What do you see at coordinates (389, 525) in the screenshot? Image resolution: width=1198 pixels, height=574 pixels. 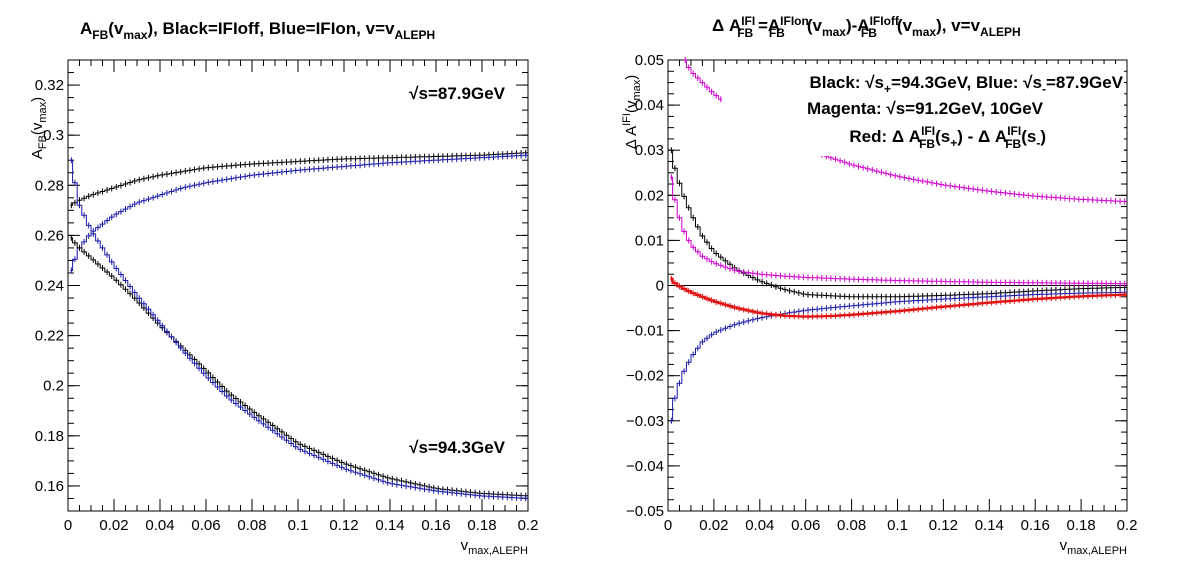 I see `left-x-tick-label: 0.14` at bounding box center [389, 525].